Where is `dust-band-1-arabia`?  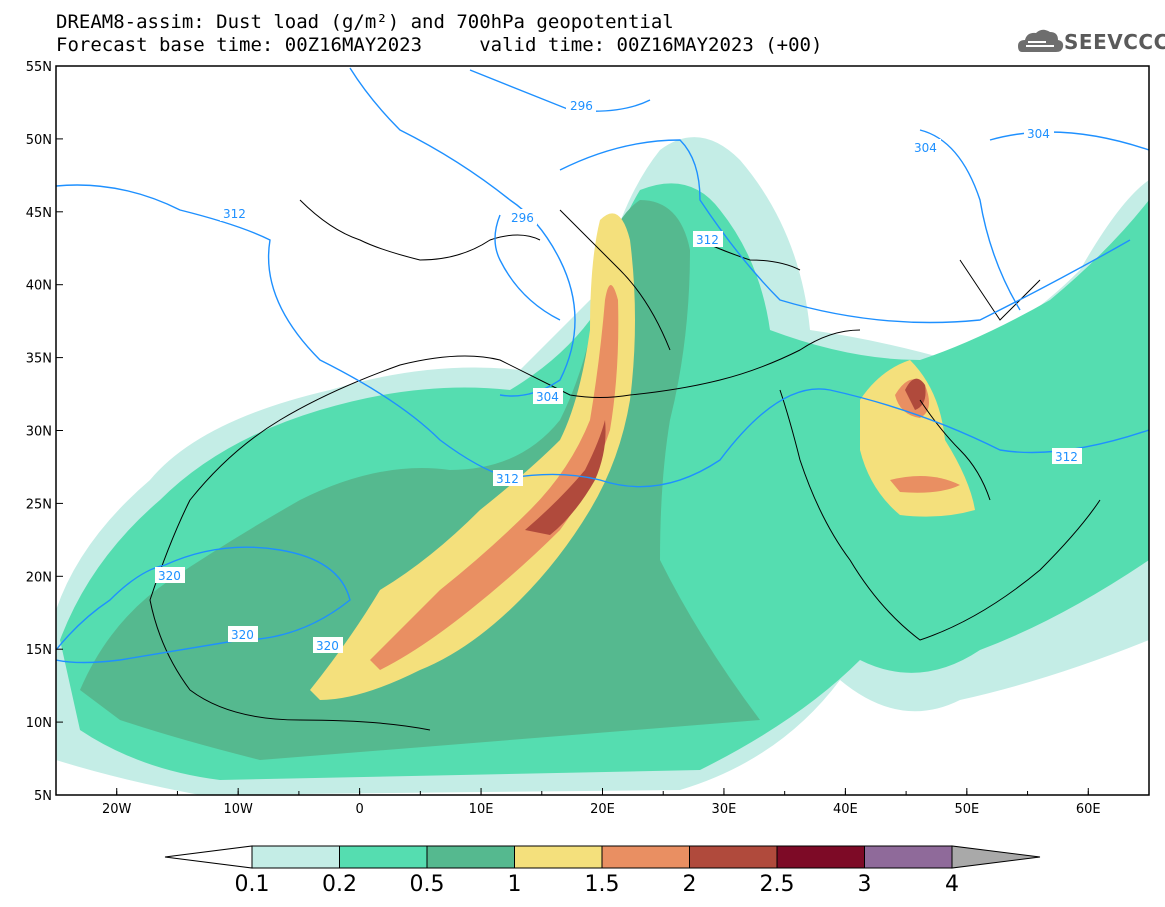 dust-band-1-arabia is located at coordinates (917, 438).